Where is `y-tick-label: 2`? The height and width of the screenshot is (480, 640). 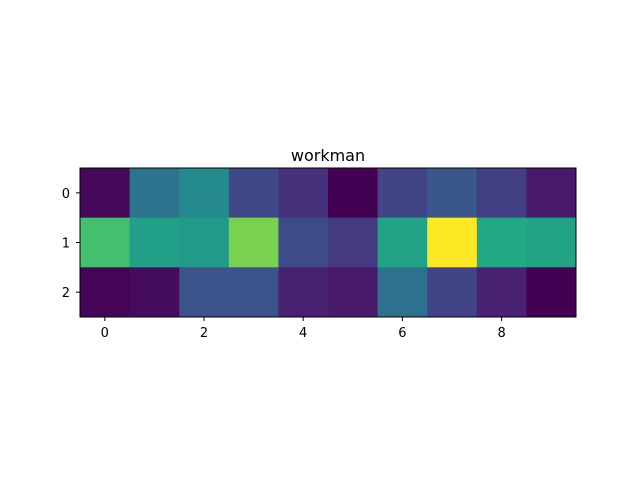
y-tick-label: 2 is located at coordinates (66, 293).